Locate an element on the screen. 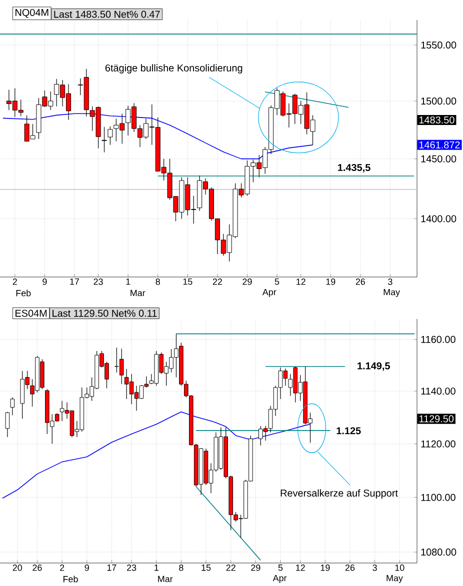  y-tick-label: 1100.00 is located at coordinates (438, 497).